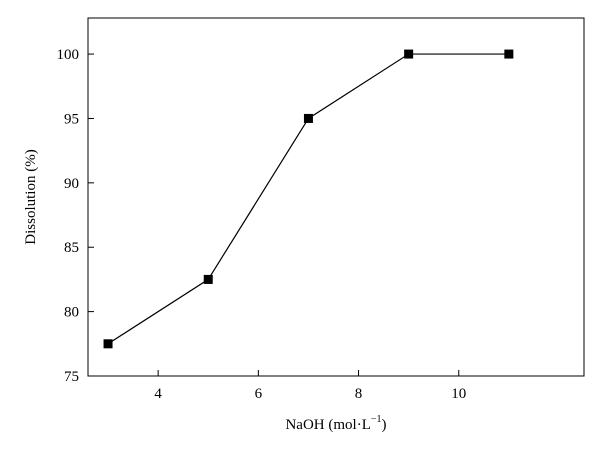 The width and height of the screenshot is (600, 457). I want to click on x-tick-label: 8, so click(359, 394).